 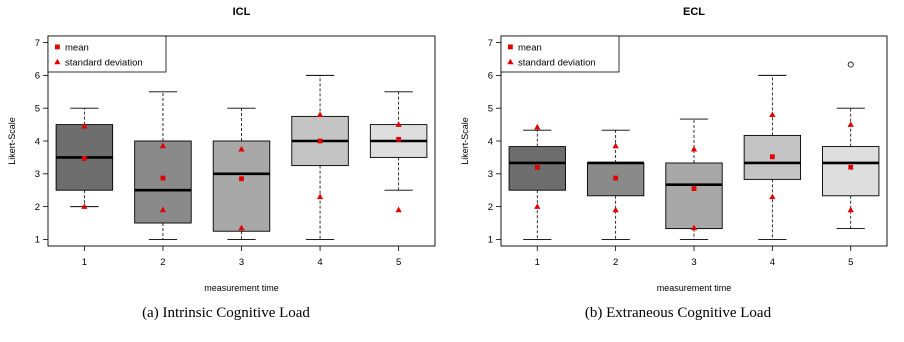 What do you see at coordinates (850, 64) in the screenshot?
I see `outlier-point` at bounding box center [850, 64].